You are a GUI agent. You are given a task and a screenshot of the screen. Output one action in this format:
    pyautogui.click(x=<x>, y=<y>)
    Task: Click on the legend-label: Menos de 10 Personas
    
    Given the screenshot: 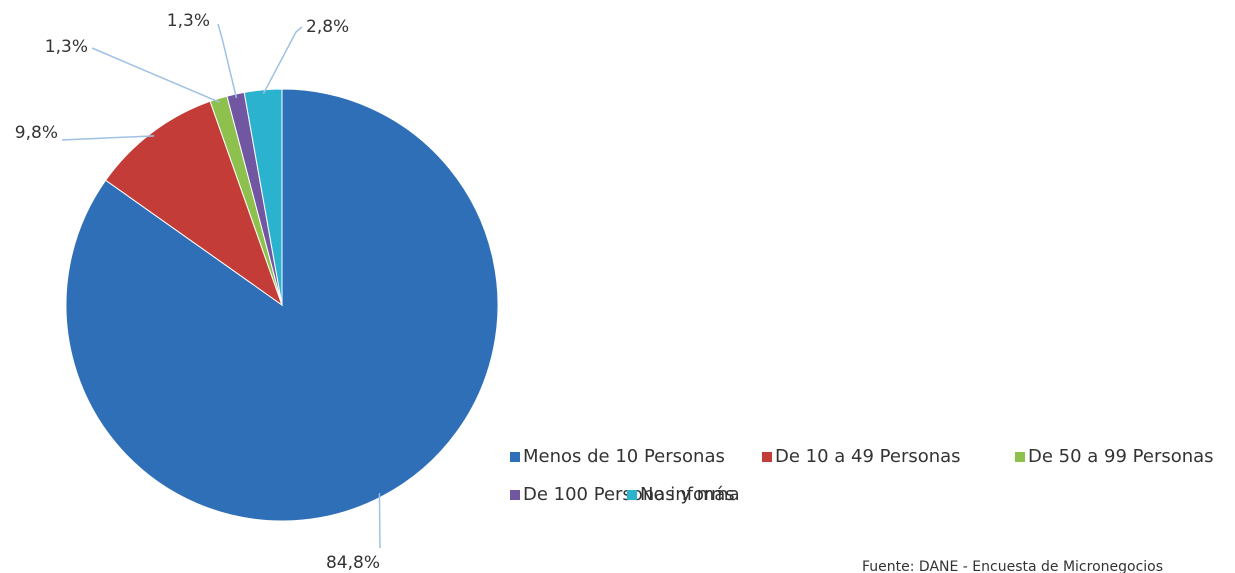 What is the action you would take?
    pyautogui.click(x=624, y=456)
    